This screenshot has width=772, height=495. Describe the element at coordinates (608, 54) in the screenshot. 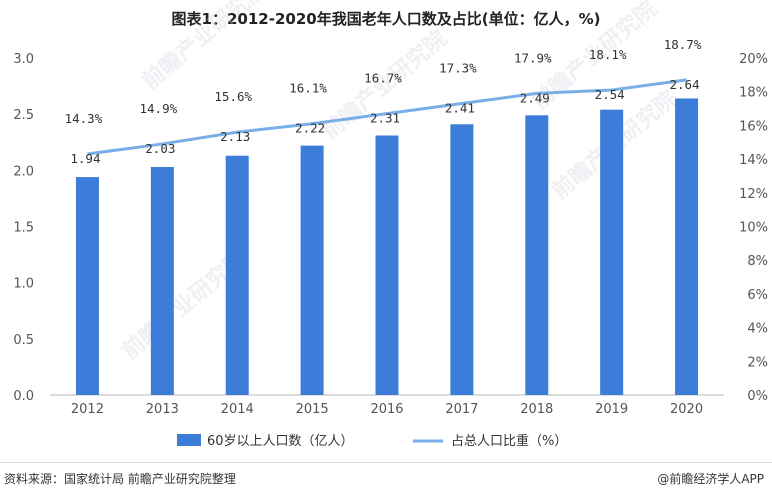

I see `line-data-label: 18.1%` at that location.